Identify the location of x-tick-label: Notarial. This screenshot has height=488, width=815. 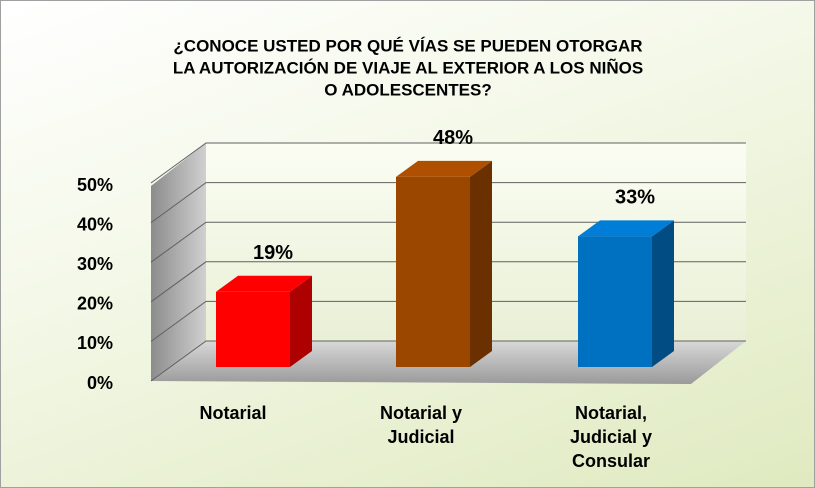
(233, 413).